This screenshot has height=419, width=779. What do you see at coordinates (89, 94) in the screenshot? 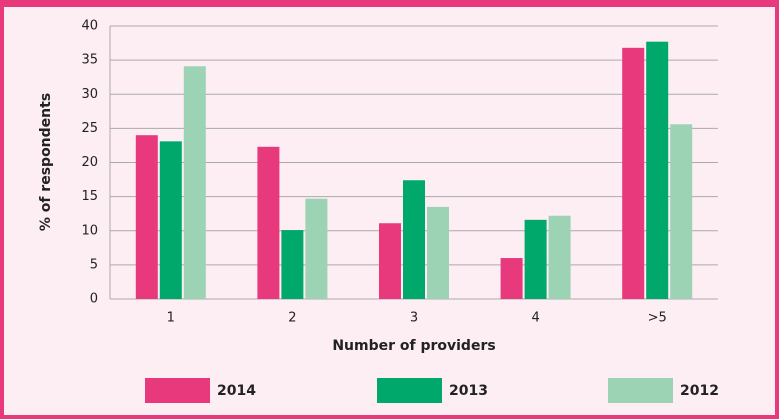
I see `y-tick-label: 30` at bounding box center [89, 94].